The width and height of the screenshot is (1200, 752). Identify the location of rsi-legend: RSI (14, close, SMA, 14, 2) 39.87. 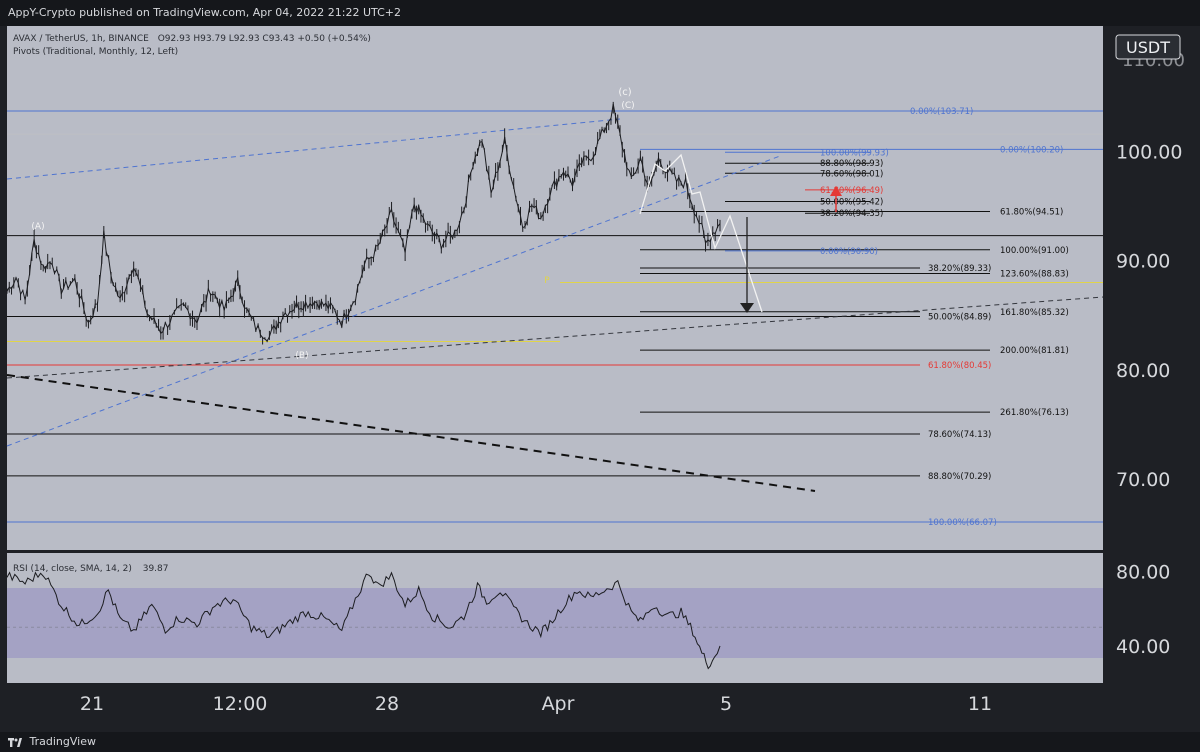
(90, 569).